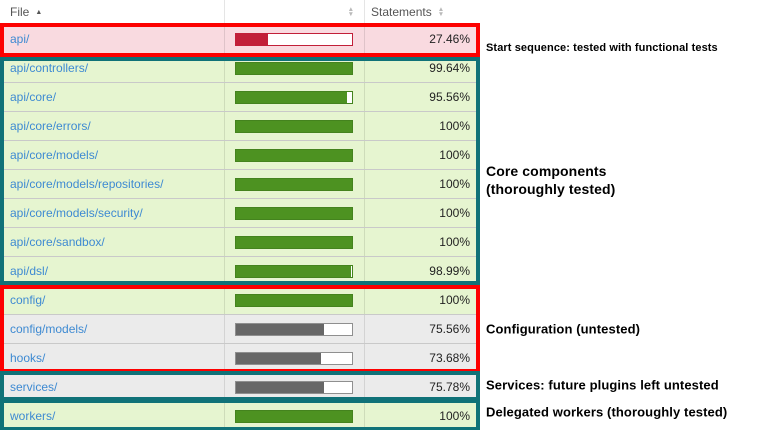 Image resolution: width=768 pixels, height=430 pixels. I want to click on file-link: api/dsl/, so click(29, 271).